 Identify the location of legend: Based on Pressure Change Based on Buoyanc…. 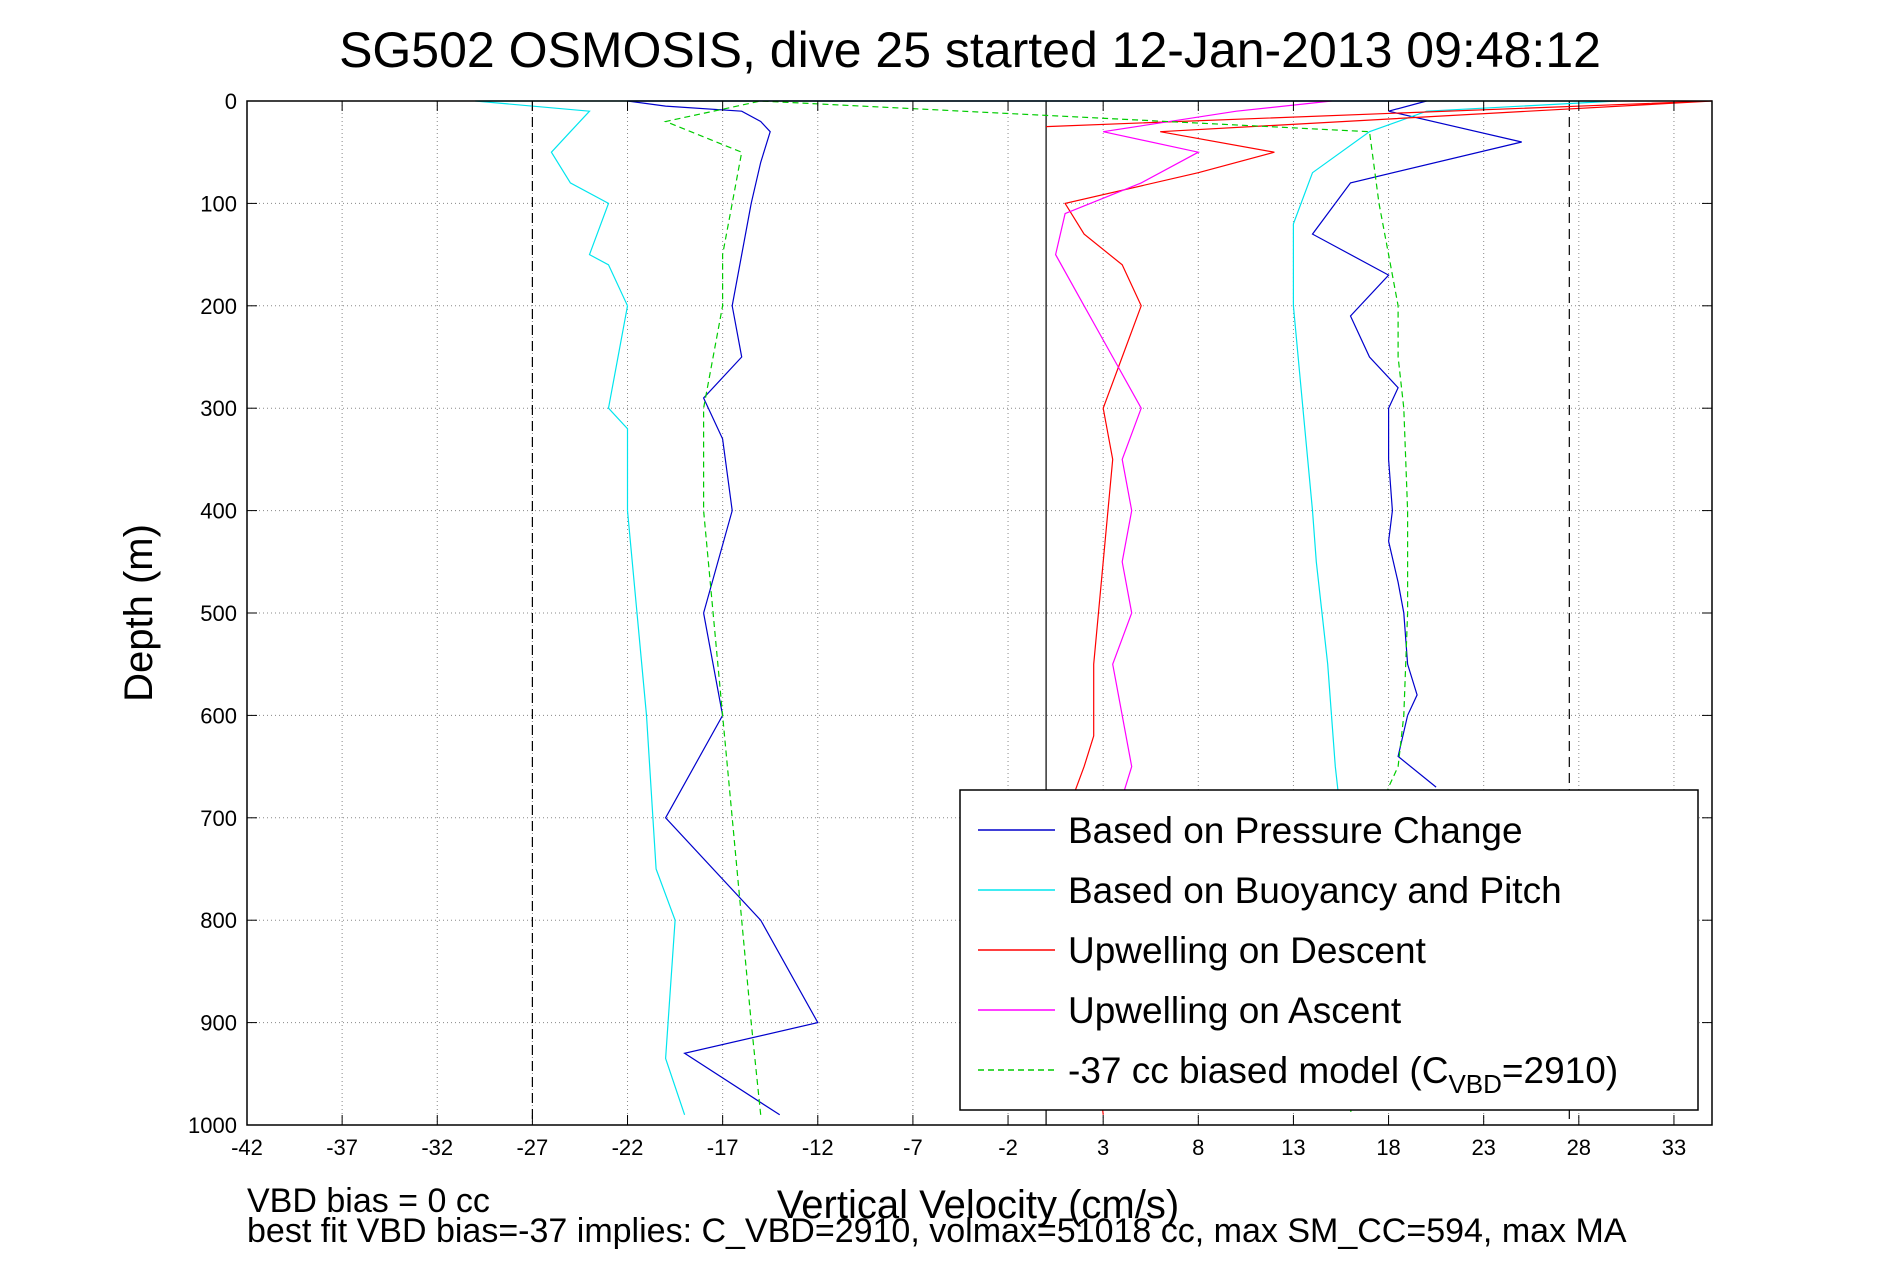
(1329, 950).